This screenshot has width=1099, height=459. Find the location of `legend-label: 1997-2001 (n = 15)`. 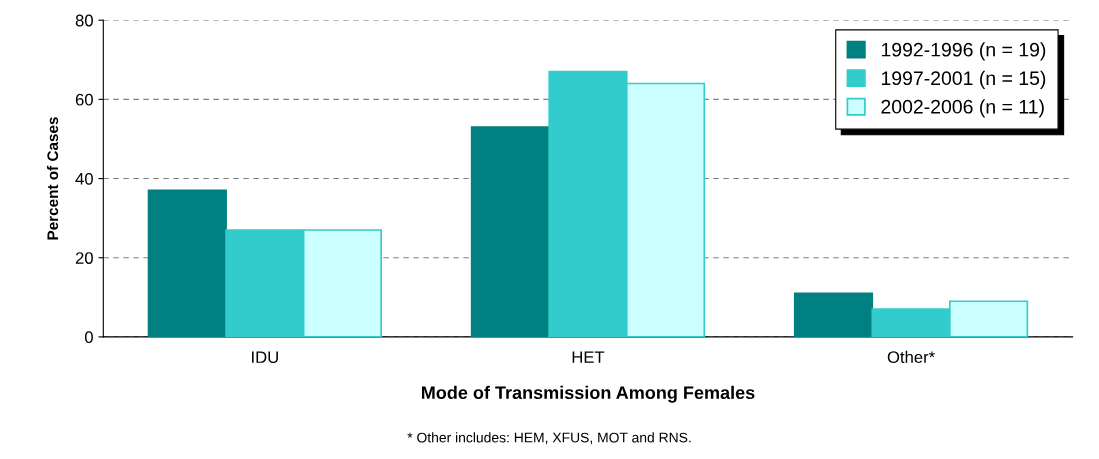

legend-label: 1997-2001 (n = 15) is located at coordinates (963, 79).